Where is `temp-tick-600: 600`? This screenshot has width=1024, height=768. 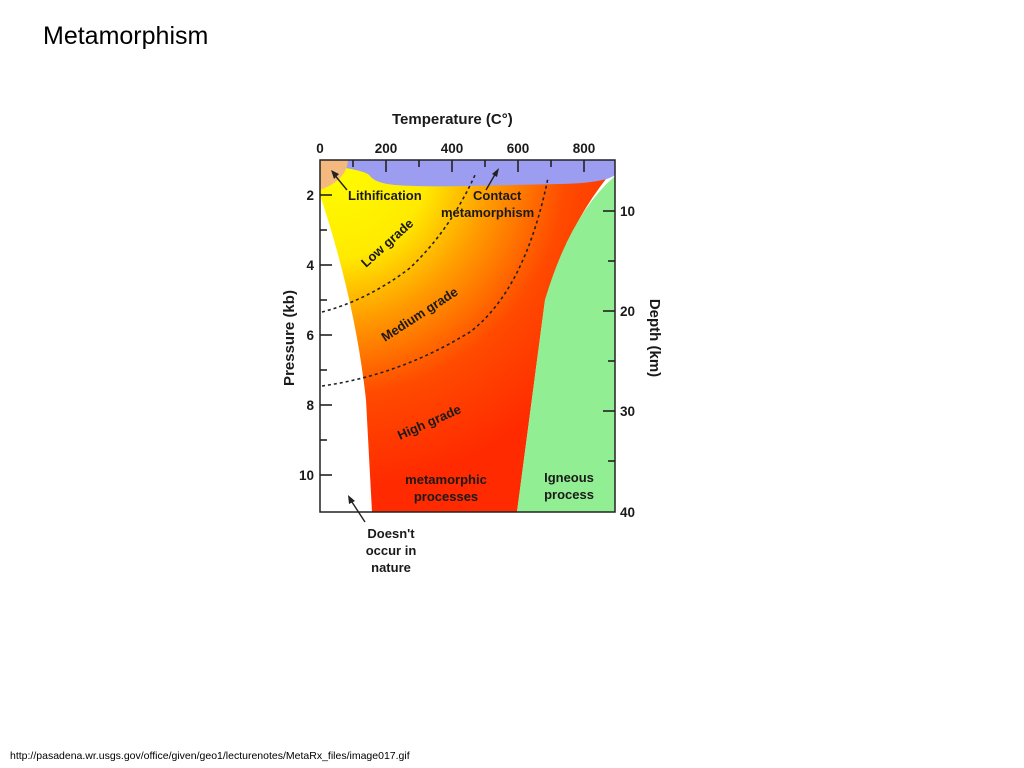 temp-tick-600: 600 is located at coordinates (518, 148).